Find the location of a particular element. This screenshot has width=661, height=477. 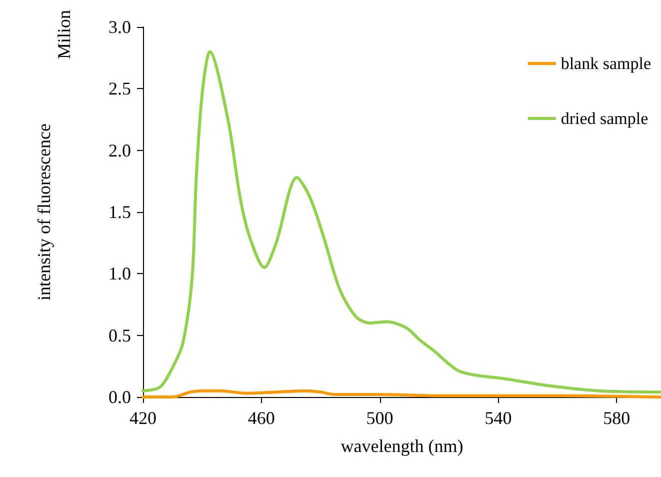

x-tick-label: 460 is located at coordinates (261, 418).